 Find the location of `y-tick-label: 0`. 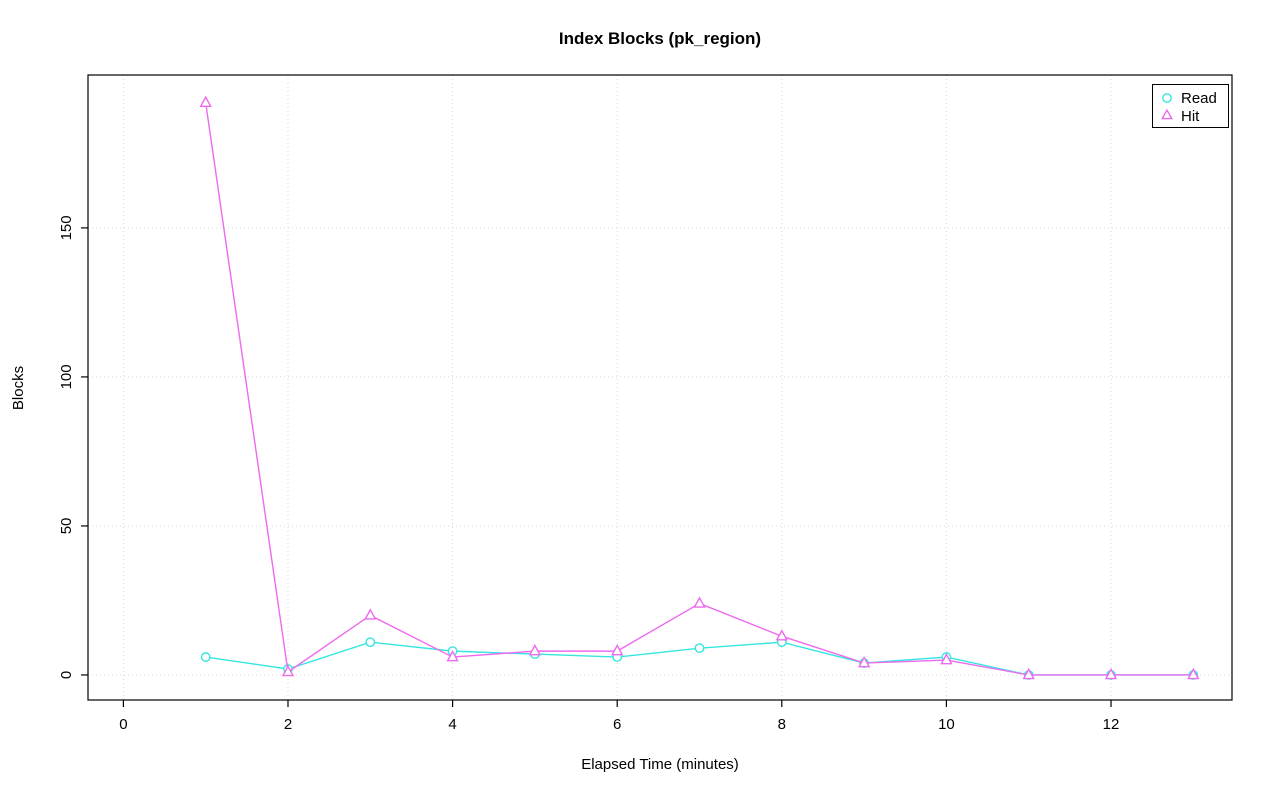

y-tick-label: 0 is located at coordinates (66, 675).